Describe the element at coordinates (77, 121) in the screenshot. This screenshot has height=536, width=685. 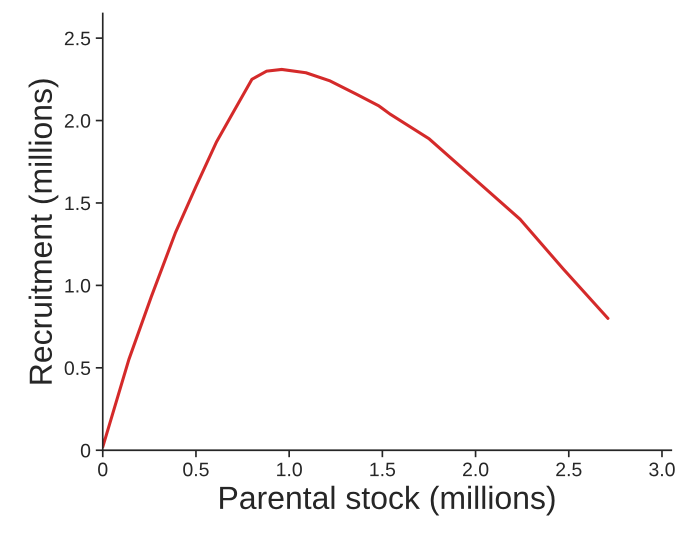
I see `y-tick-label: 2.0` at that location.